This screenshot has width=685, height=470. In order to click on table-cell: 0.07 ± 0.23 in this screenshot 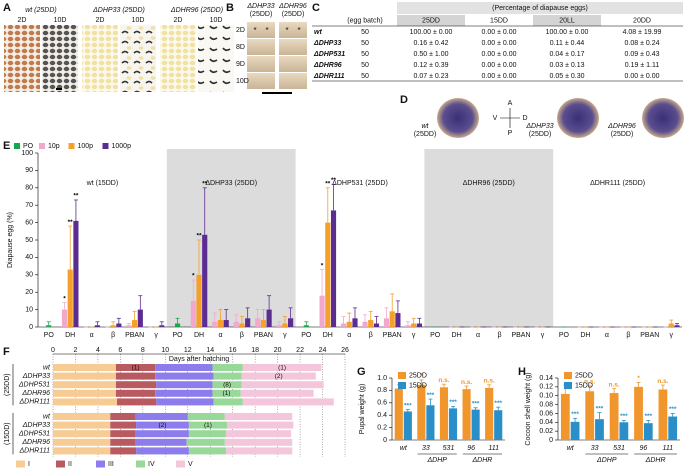, I will do `click(431, 76)`.